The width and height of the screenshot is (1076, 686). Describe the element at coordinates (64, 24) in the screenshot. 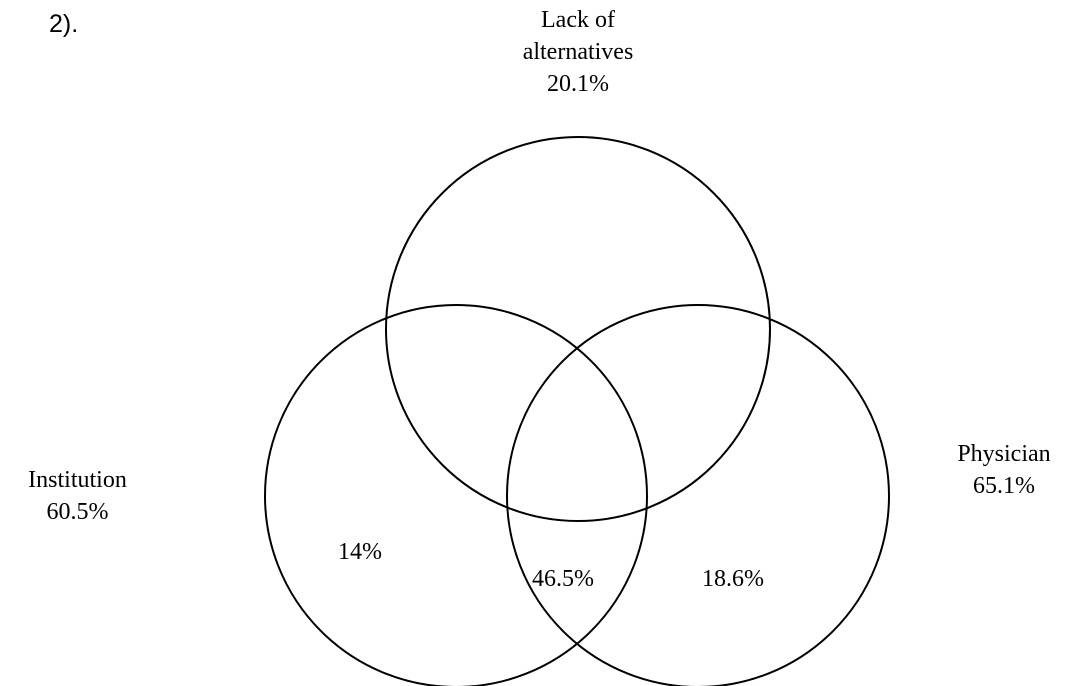

I see `preceding-text-fragment: 2).` at that location.